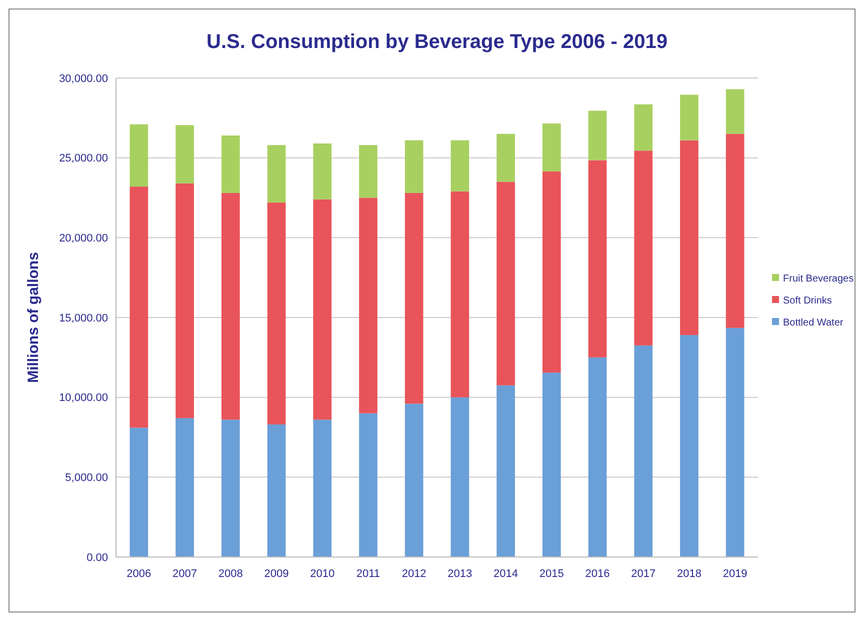  Describe the element at coordinates (551, 574) in the screenshot. I see `x-tick-label: 2015` at that location.